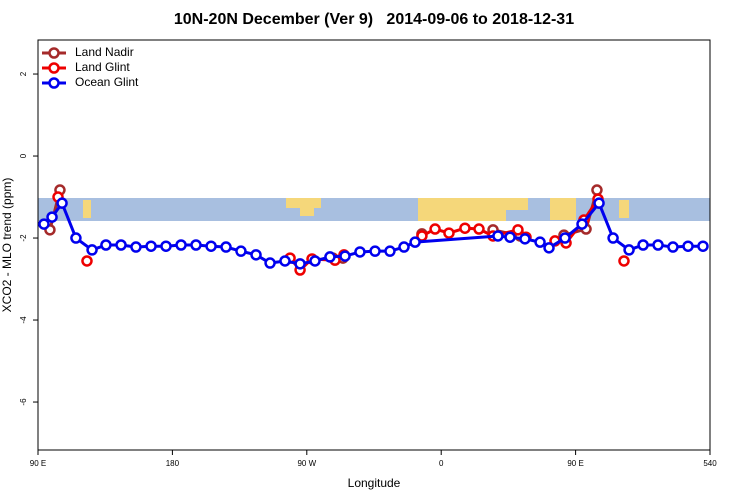 This screenshot has width=750, height=500. Describe the element at coordinates (173, 463) in the screenshot. I see `x-tick-label: 180` at that location.